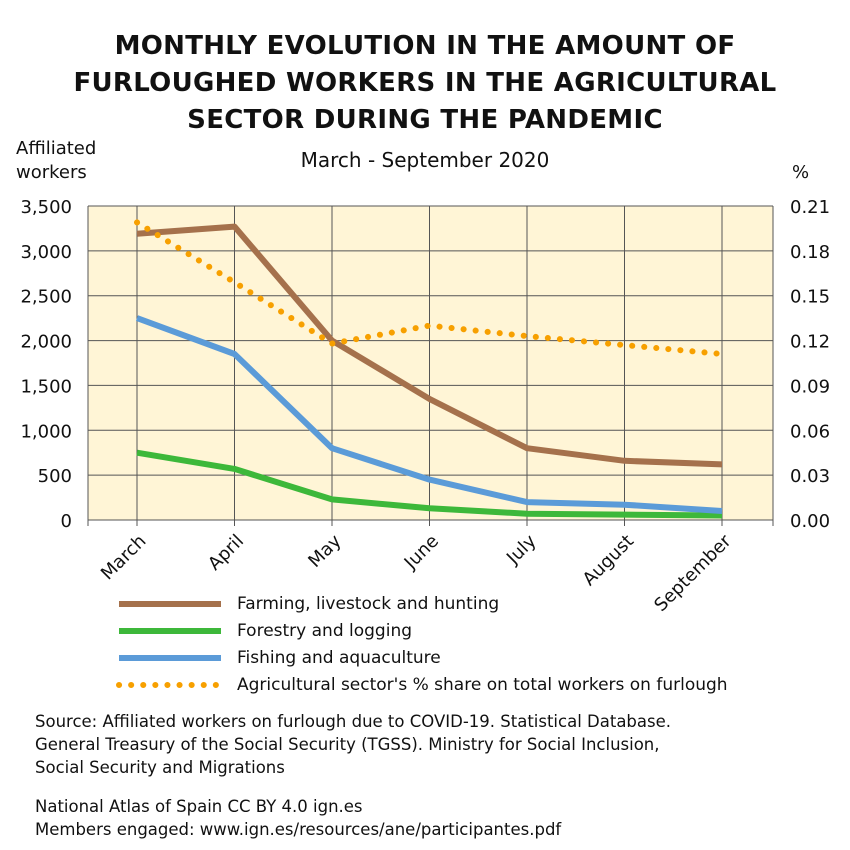  What do you see at coordinates (521, 549) in the screenshot?
I see `x-tick-label: July` at bounding box center [521, 549].